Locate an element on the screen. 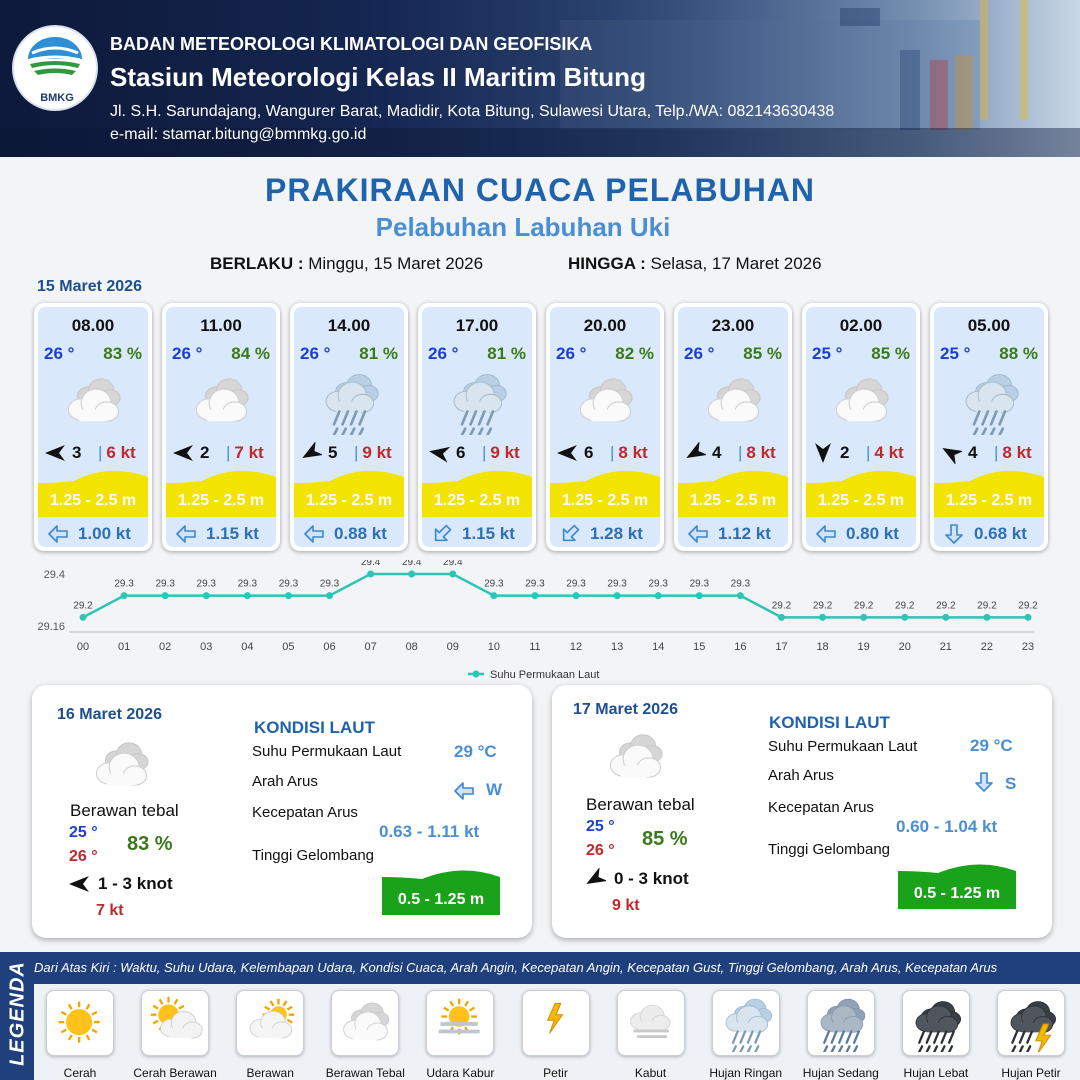 The height and width of the screenshot is (1080, 1080). legend-label: Hujan Petir is located at coordinates (1031, 1073).